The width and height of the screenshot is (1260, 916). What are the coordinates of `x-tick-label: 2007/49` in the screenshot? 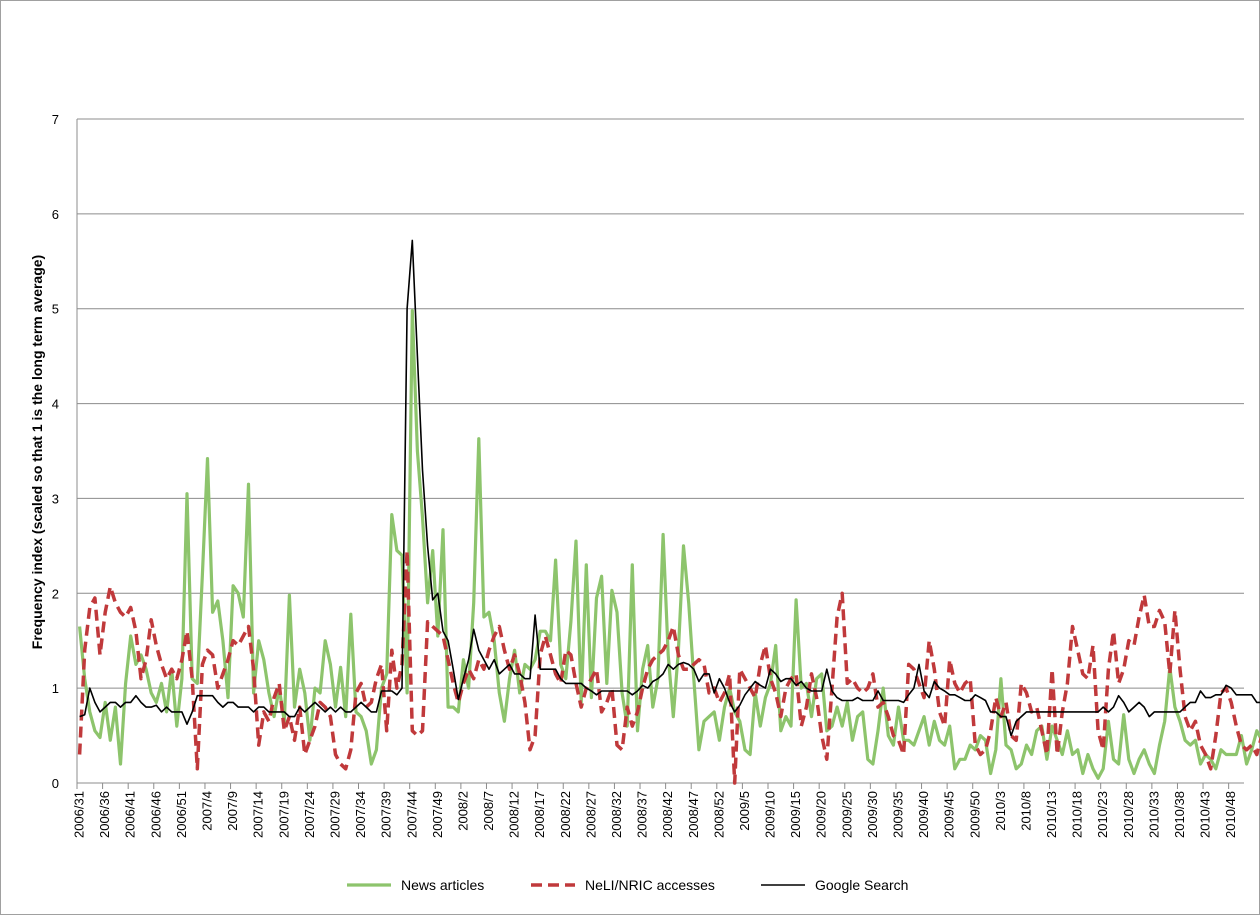 It's located at (437, 814).